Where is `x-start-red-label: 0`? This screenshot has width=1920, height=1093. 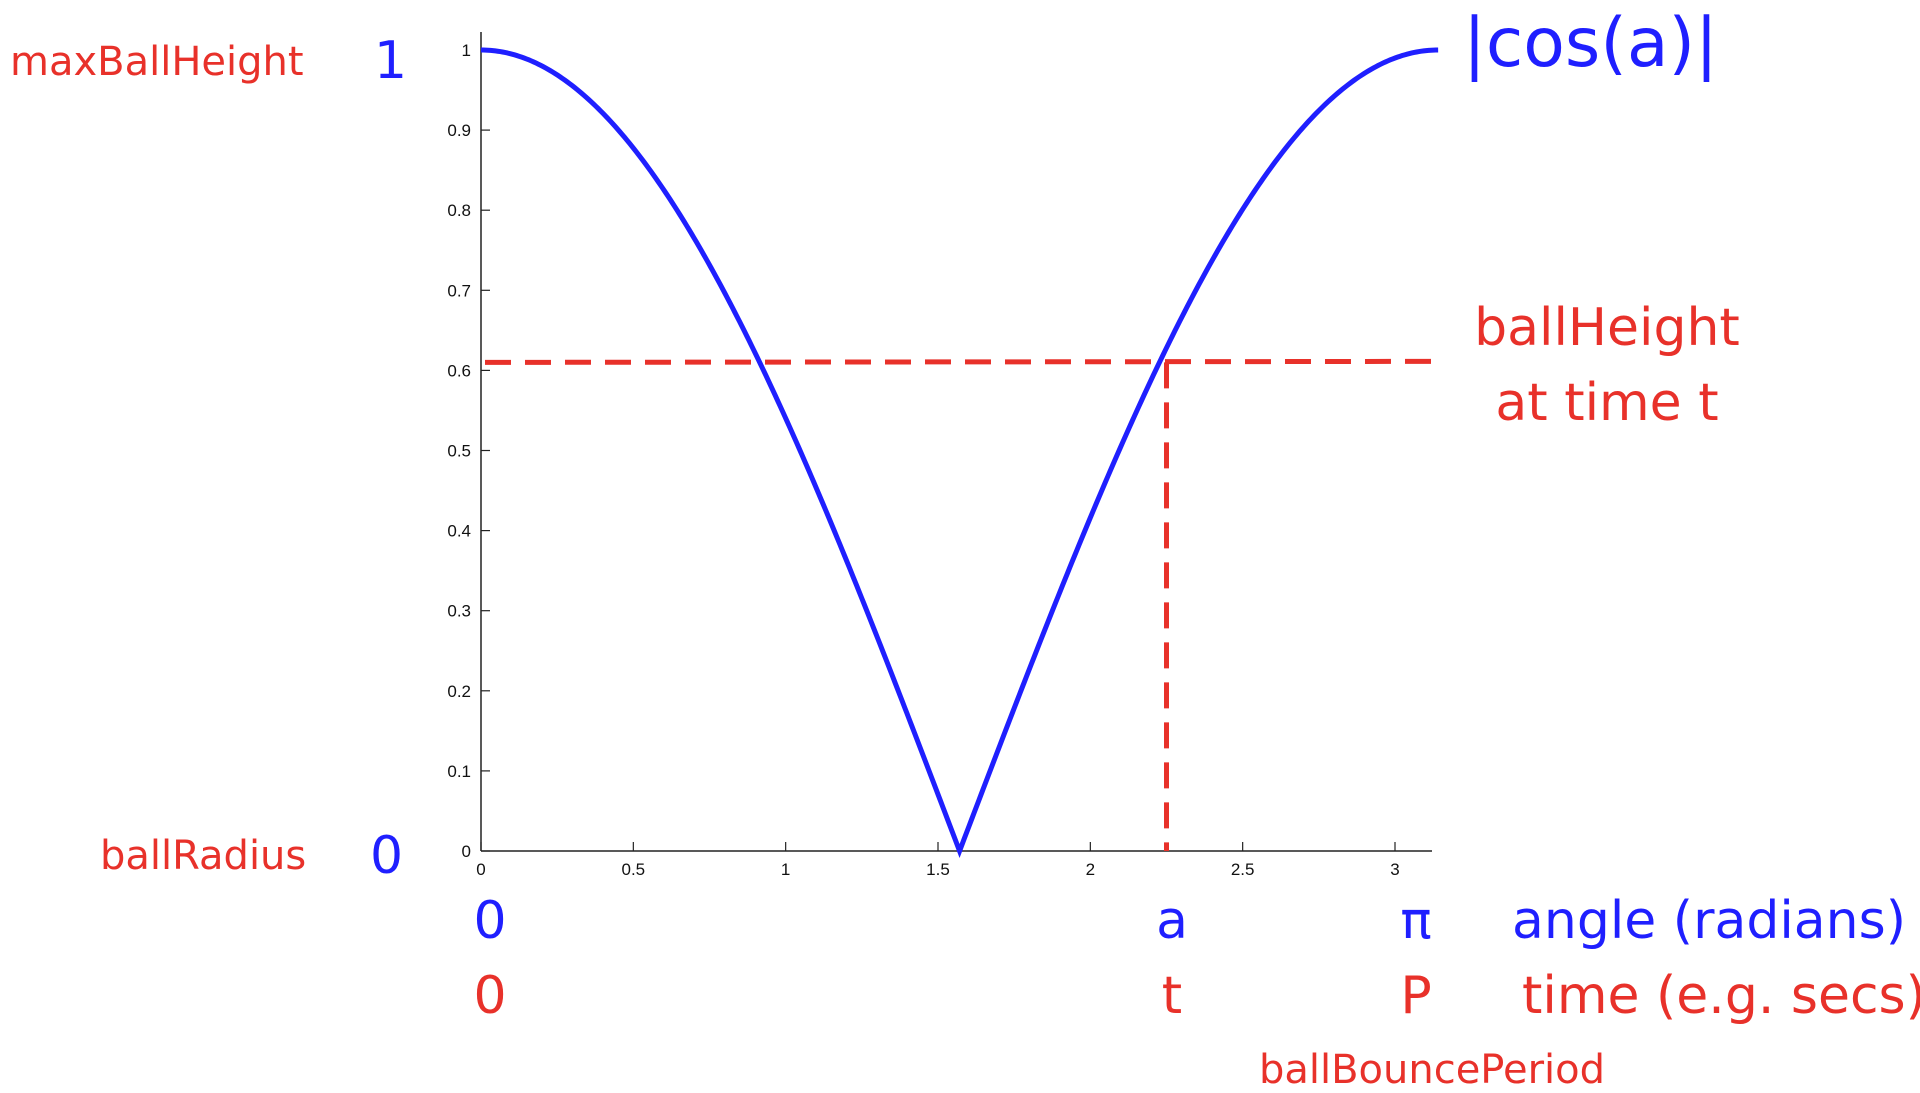
x-start-red-label: 0 is located at coordinates (489, 996).